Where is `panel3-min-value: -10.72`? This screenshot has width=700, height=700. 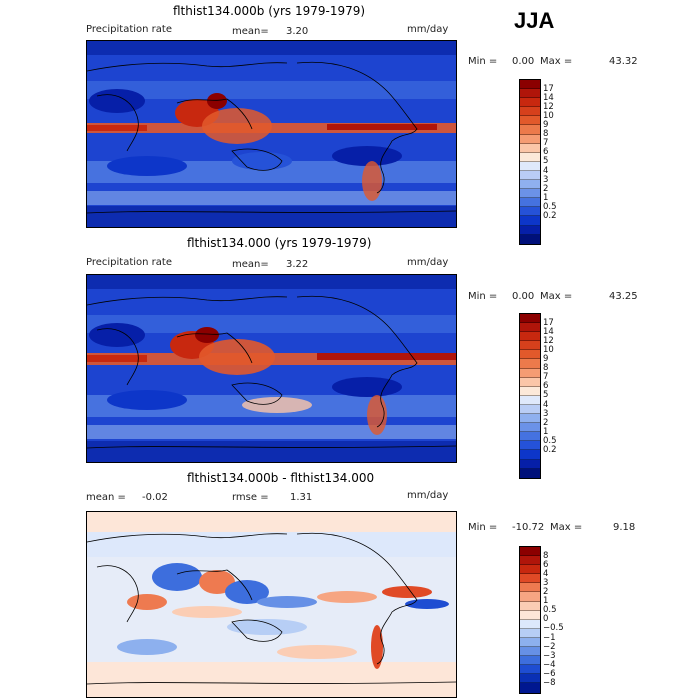
panel3-min-value: -10.72 is located at coordinates (528, 527).